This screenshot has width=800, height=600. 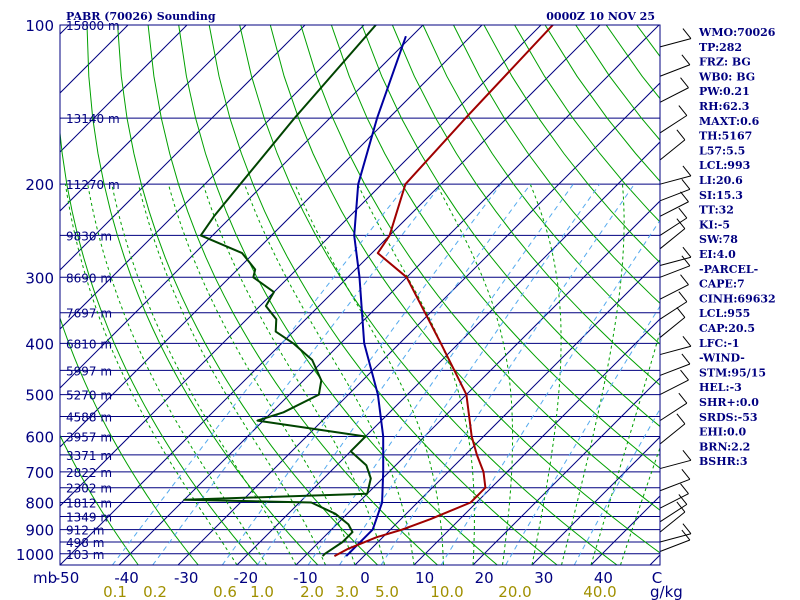 What do you see at coordinates (729, 121) in the screenshot?
I see `index-entry: MAXT:0.6` at bounding box center [729, 121].